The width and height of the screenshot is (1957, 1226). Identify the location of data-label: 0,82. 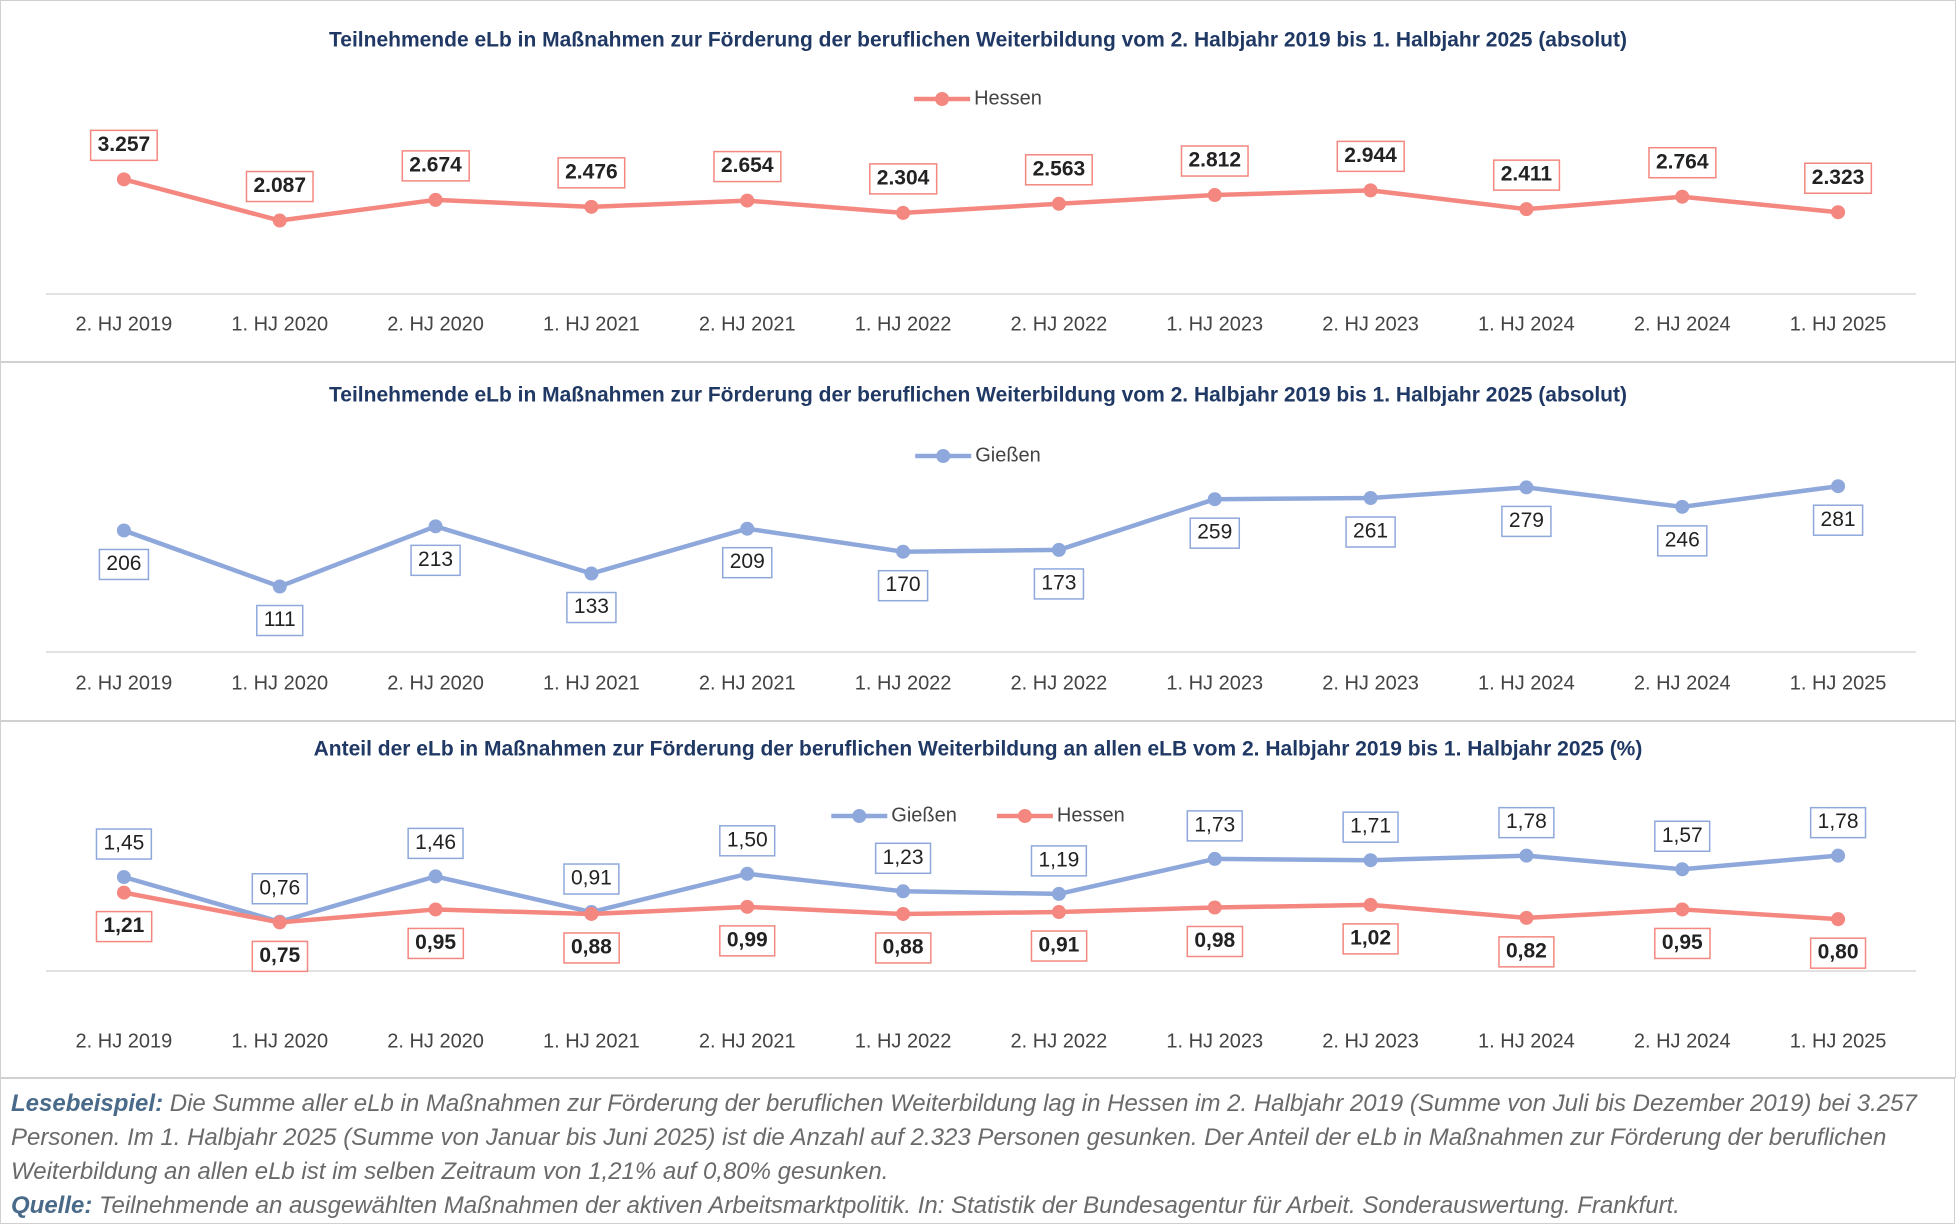
(1526, 952).